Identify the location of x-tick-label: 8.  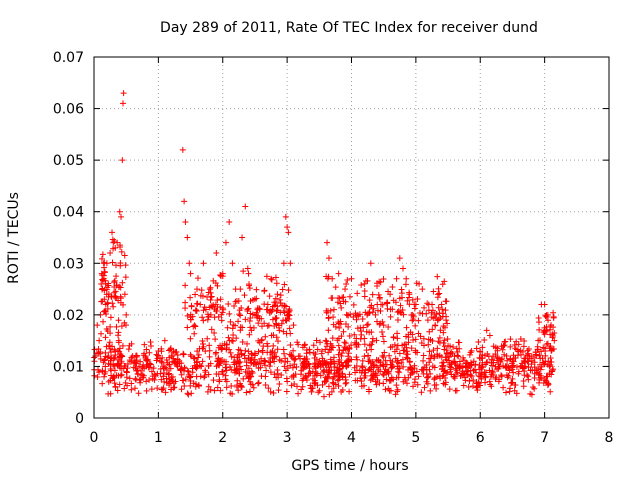
(609, 438).